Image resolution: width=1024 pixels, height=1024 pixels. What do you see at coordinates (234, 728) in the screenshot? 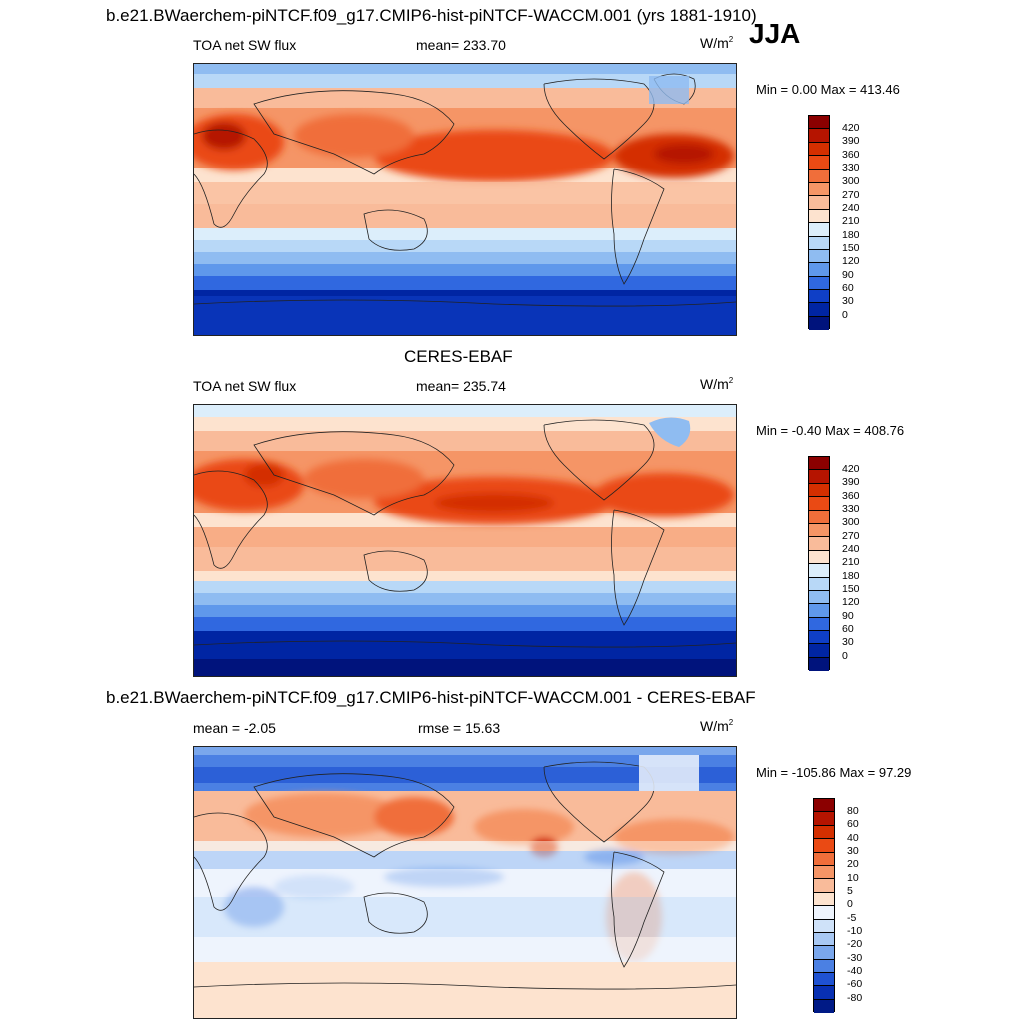
I see `panel3-mean: mean = -2.05` at bounding box center [234, 728].